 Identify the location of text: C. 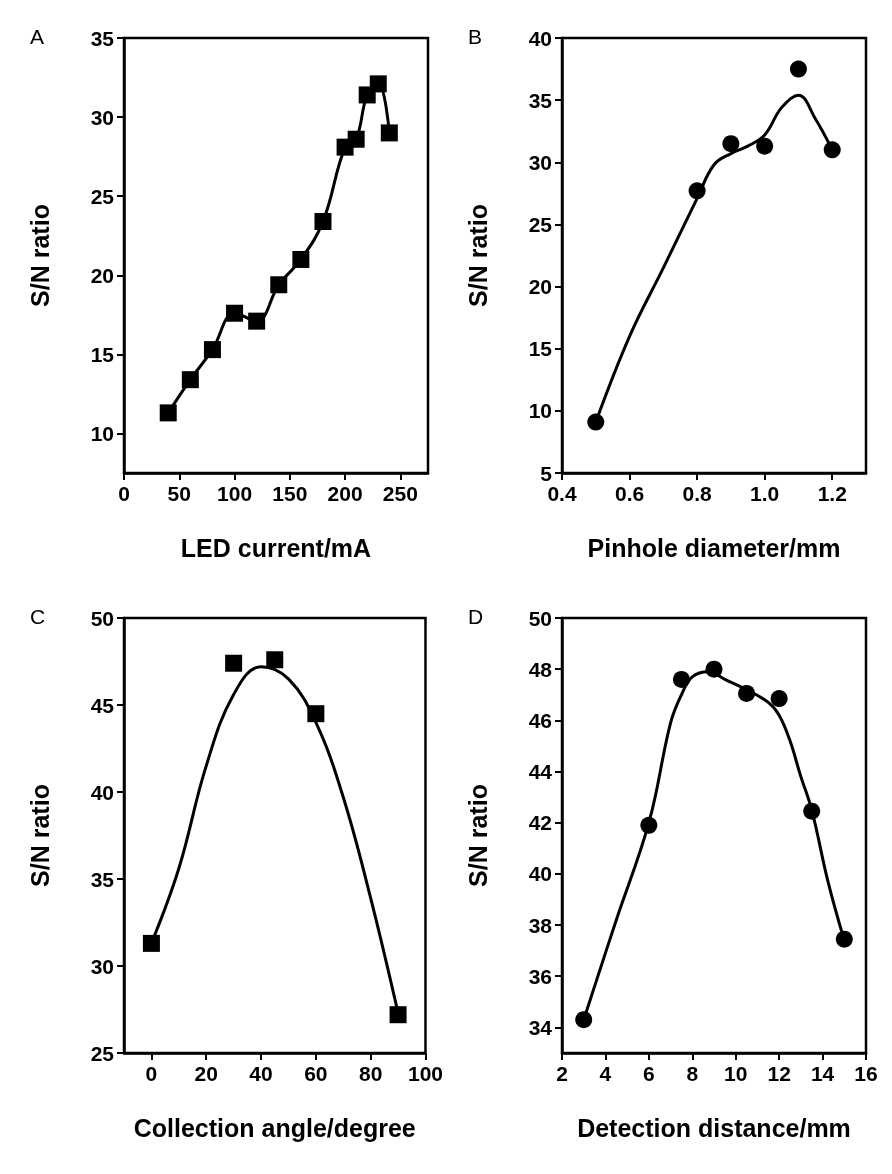
(38, 616).